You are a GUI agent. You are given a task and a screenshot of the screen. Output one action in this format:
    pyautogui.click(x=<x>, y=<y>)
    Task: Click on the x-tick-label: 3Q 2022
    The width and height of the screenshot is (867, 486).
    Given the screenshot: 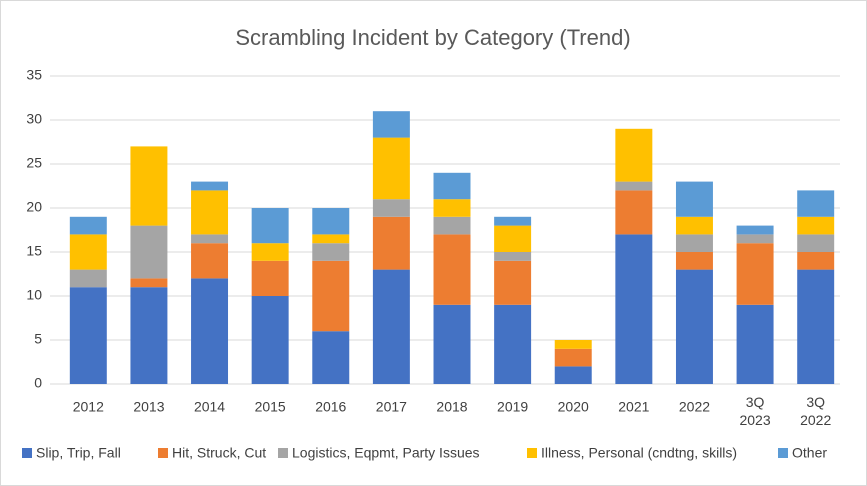 What is the action you would take?
    pyautogui.click(x=815, y=411)
    